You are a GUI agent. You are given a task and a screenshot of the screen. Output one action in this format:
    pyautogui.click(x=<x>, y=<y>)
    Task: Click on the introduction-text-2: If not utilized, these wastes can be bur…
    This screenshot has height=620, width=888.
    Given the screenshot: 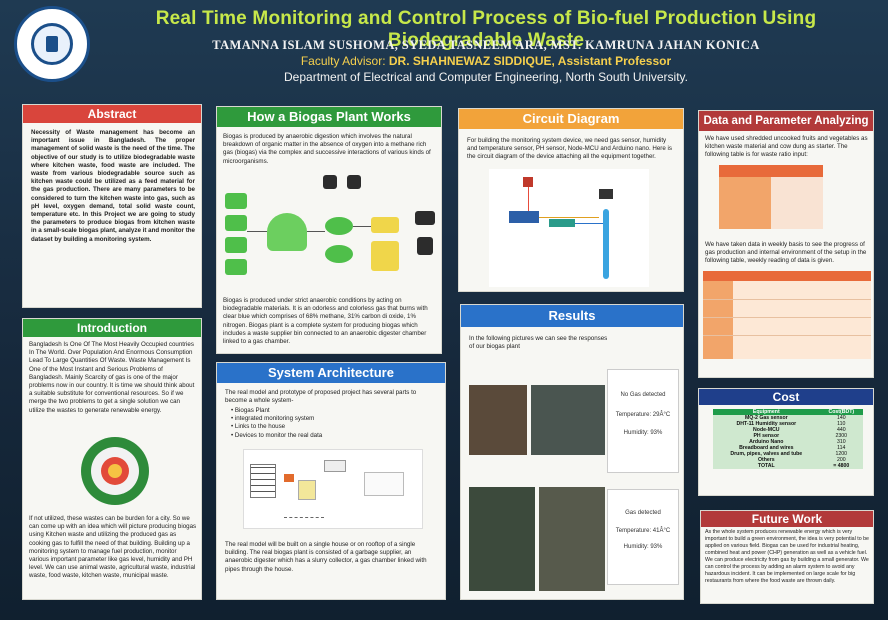 What is the action you would take?
    pyautogui.click(x=113, y=547)
    